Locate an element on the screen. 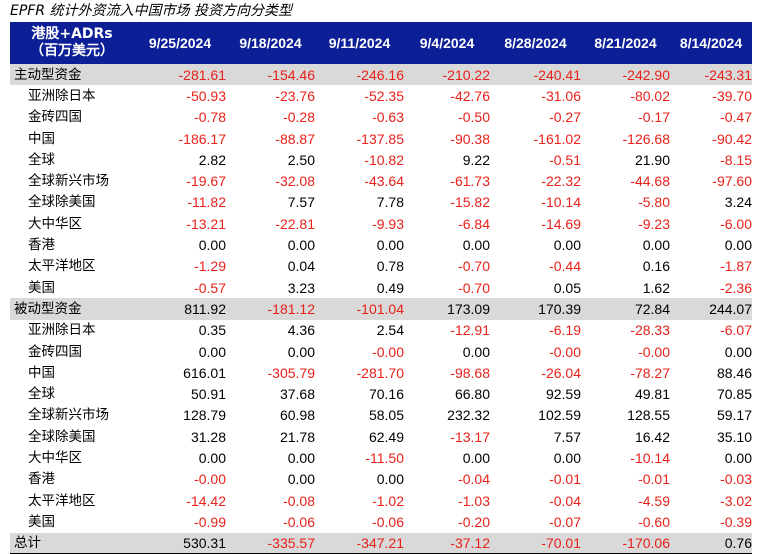  row-label: 太平洋地区 is located at coordinates (62, 500).